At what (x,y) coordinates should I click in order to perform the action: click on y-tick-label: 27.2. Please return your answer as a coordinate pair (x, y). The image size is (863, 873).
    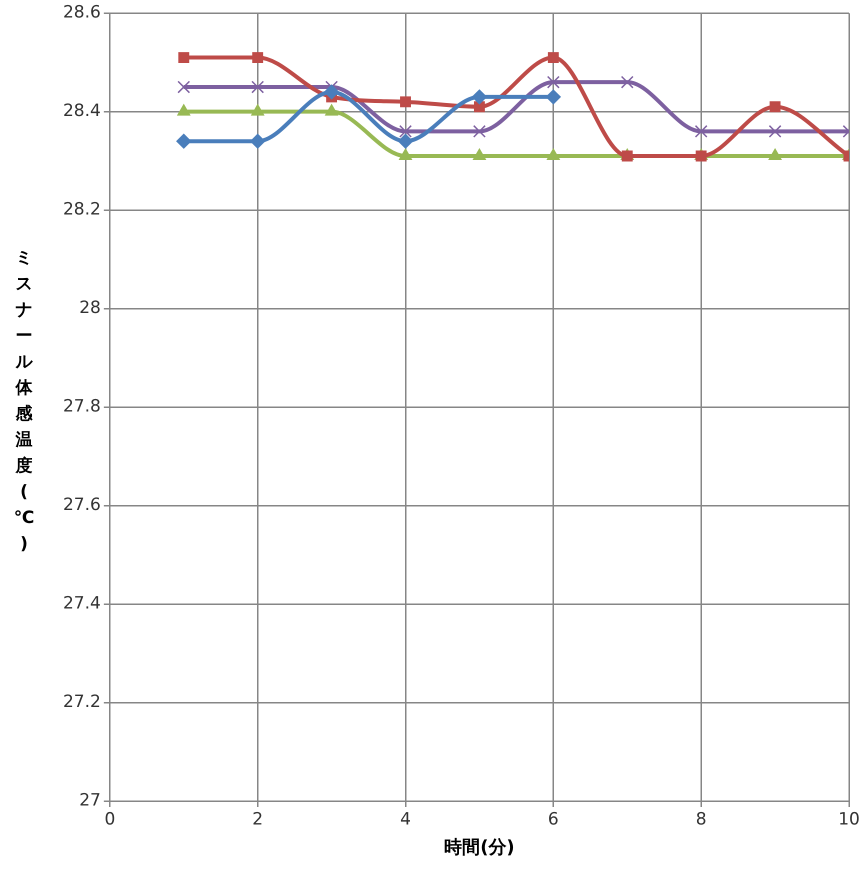
    Looking at the image, I should click on (81, 702).